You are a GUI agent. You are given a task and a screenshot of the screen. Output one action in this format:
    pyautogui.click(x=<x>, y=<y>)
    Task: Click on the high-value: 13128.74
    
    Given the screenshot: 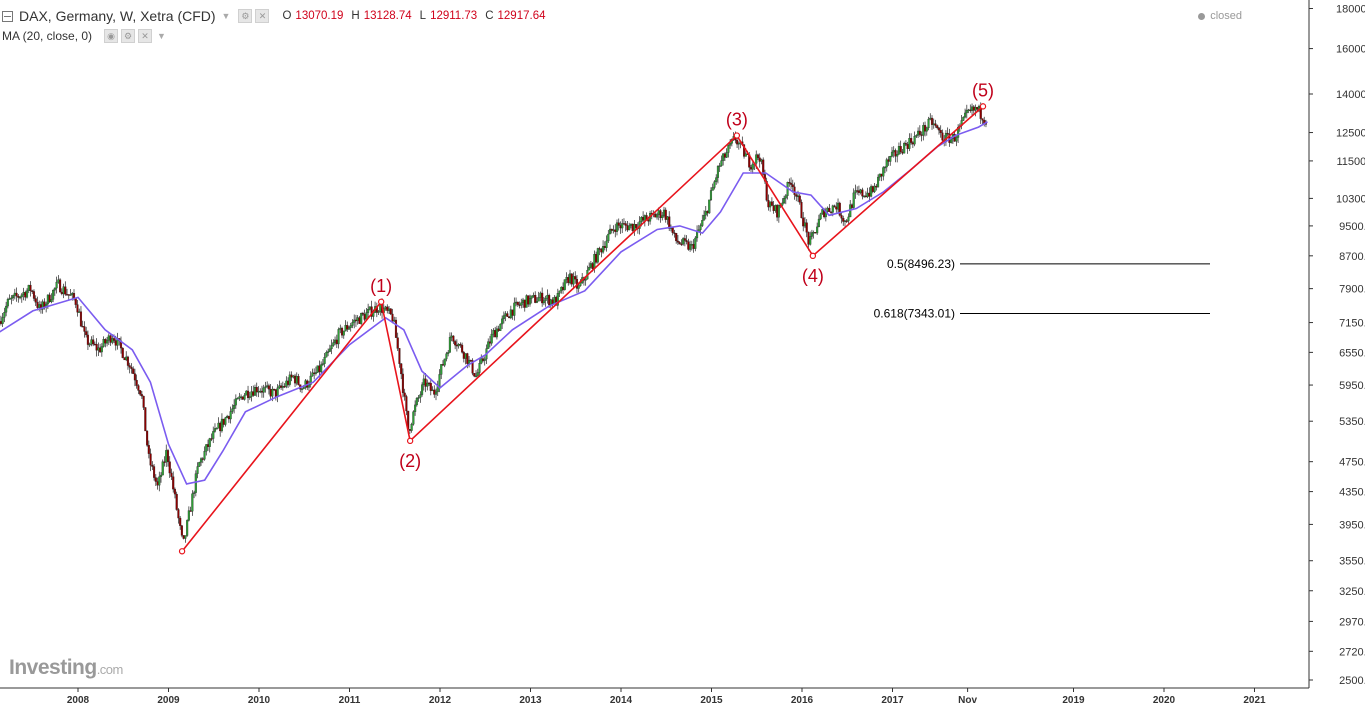 What is the action you would take?
    pyautogui.click(x=387, y=16)
    